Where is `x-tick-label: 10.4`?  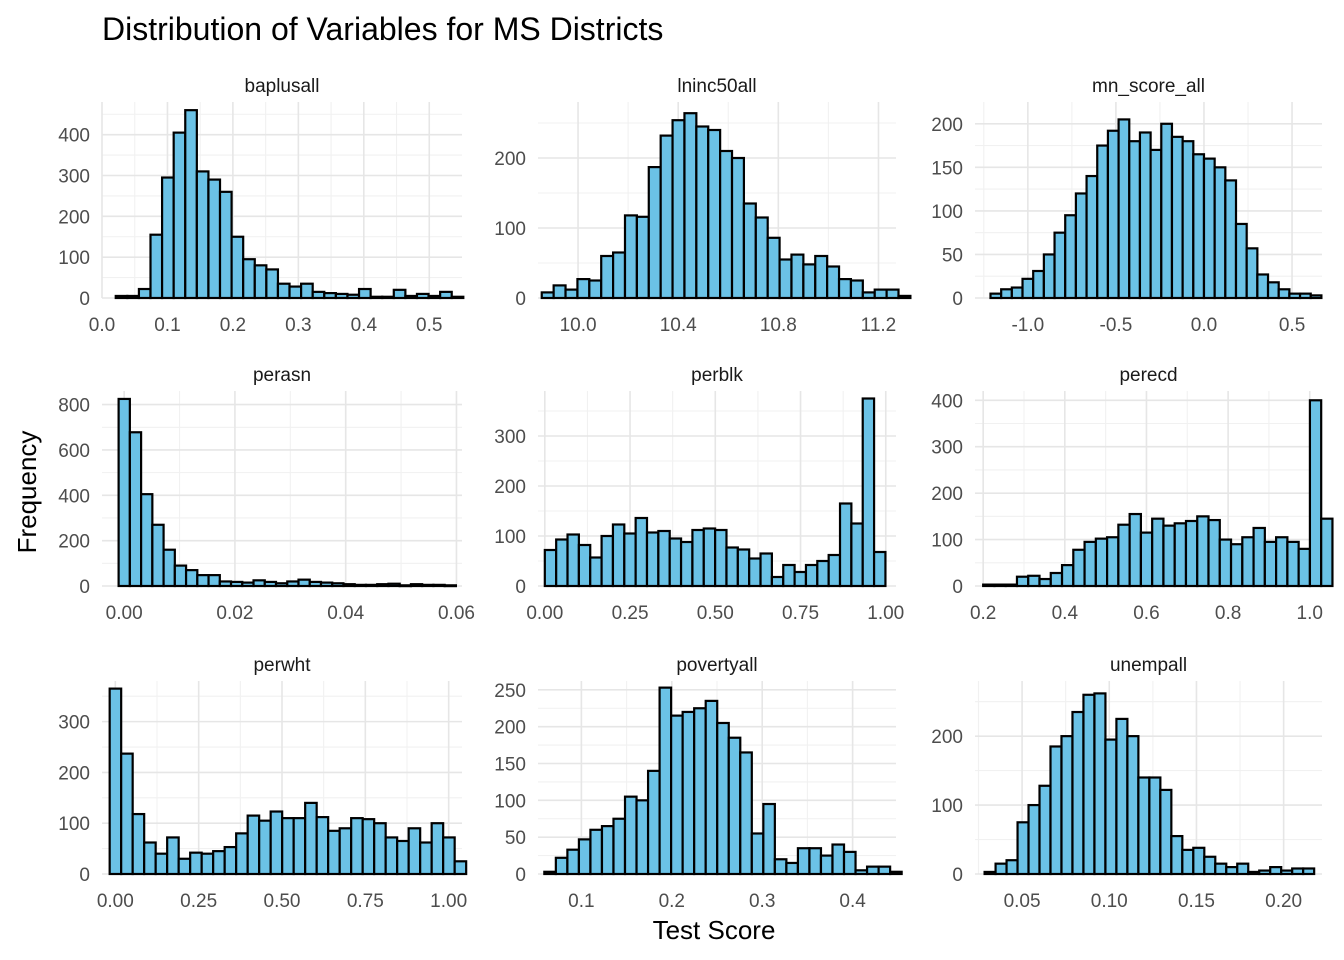
x-tick-label: 10.4 is located at coordinates (678, 325).